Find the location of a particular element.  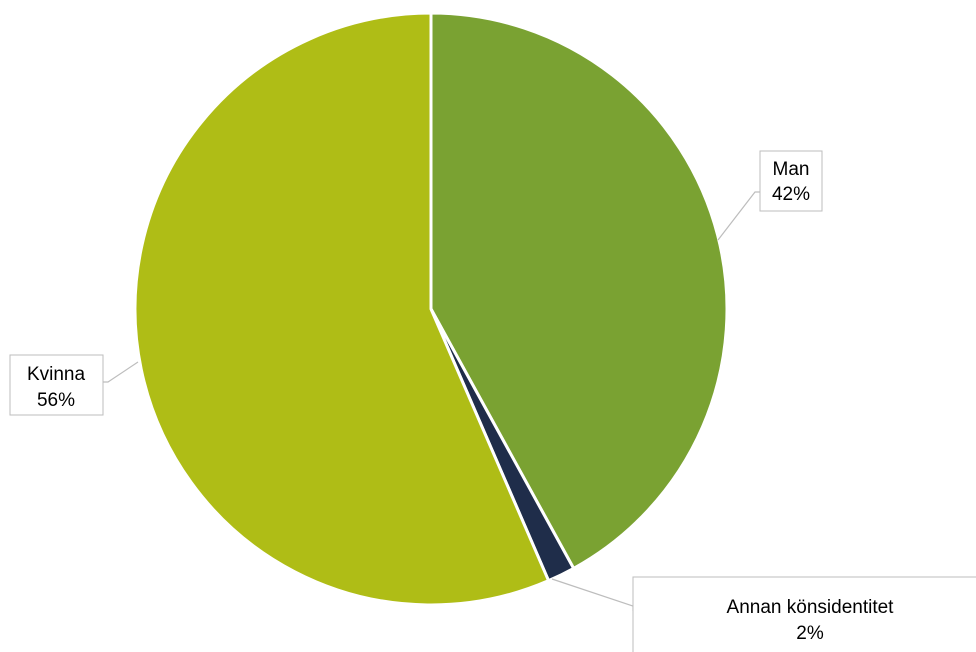

slice-value-annan: 2% is located at coordinates (810, 633).